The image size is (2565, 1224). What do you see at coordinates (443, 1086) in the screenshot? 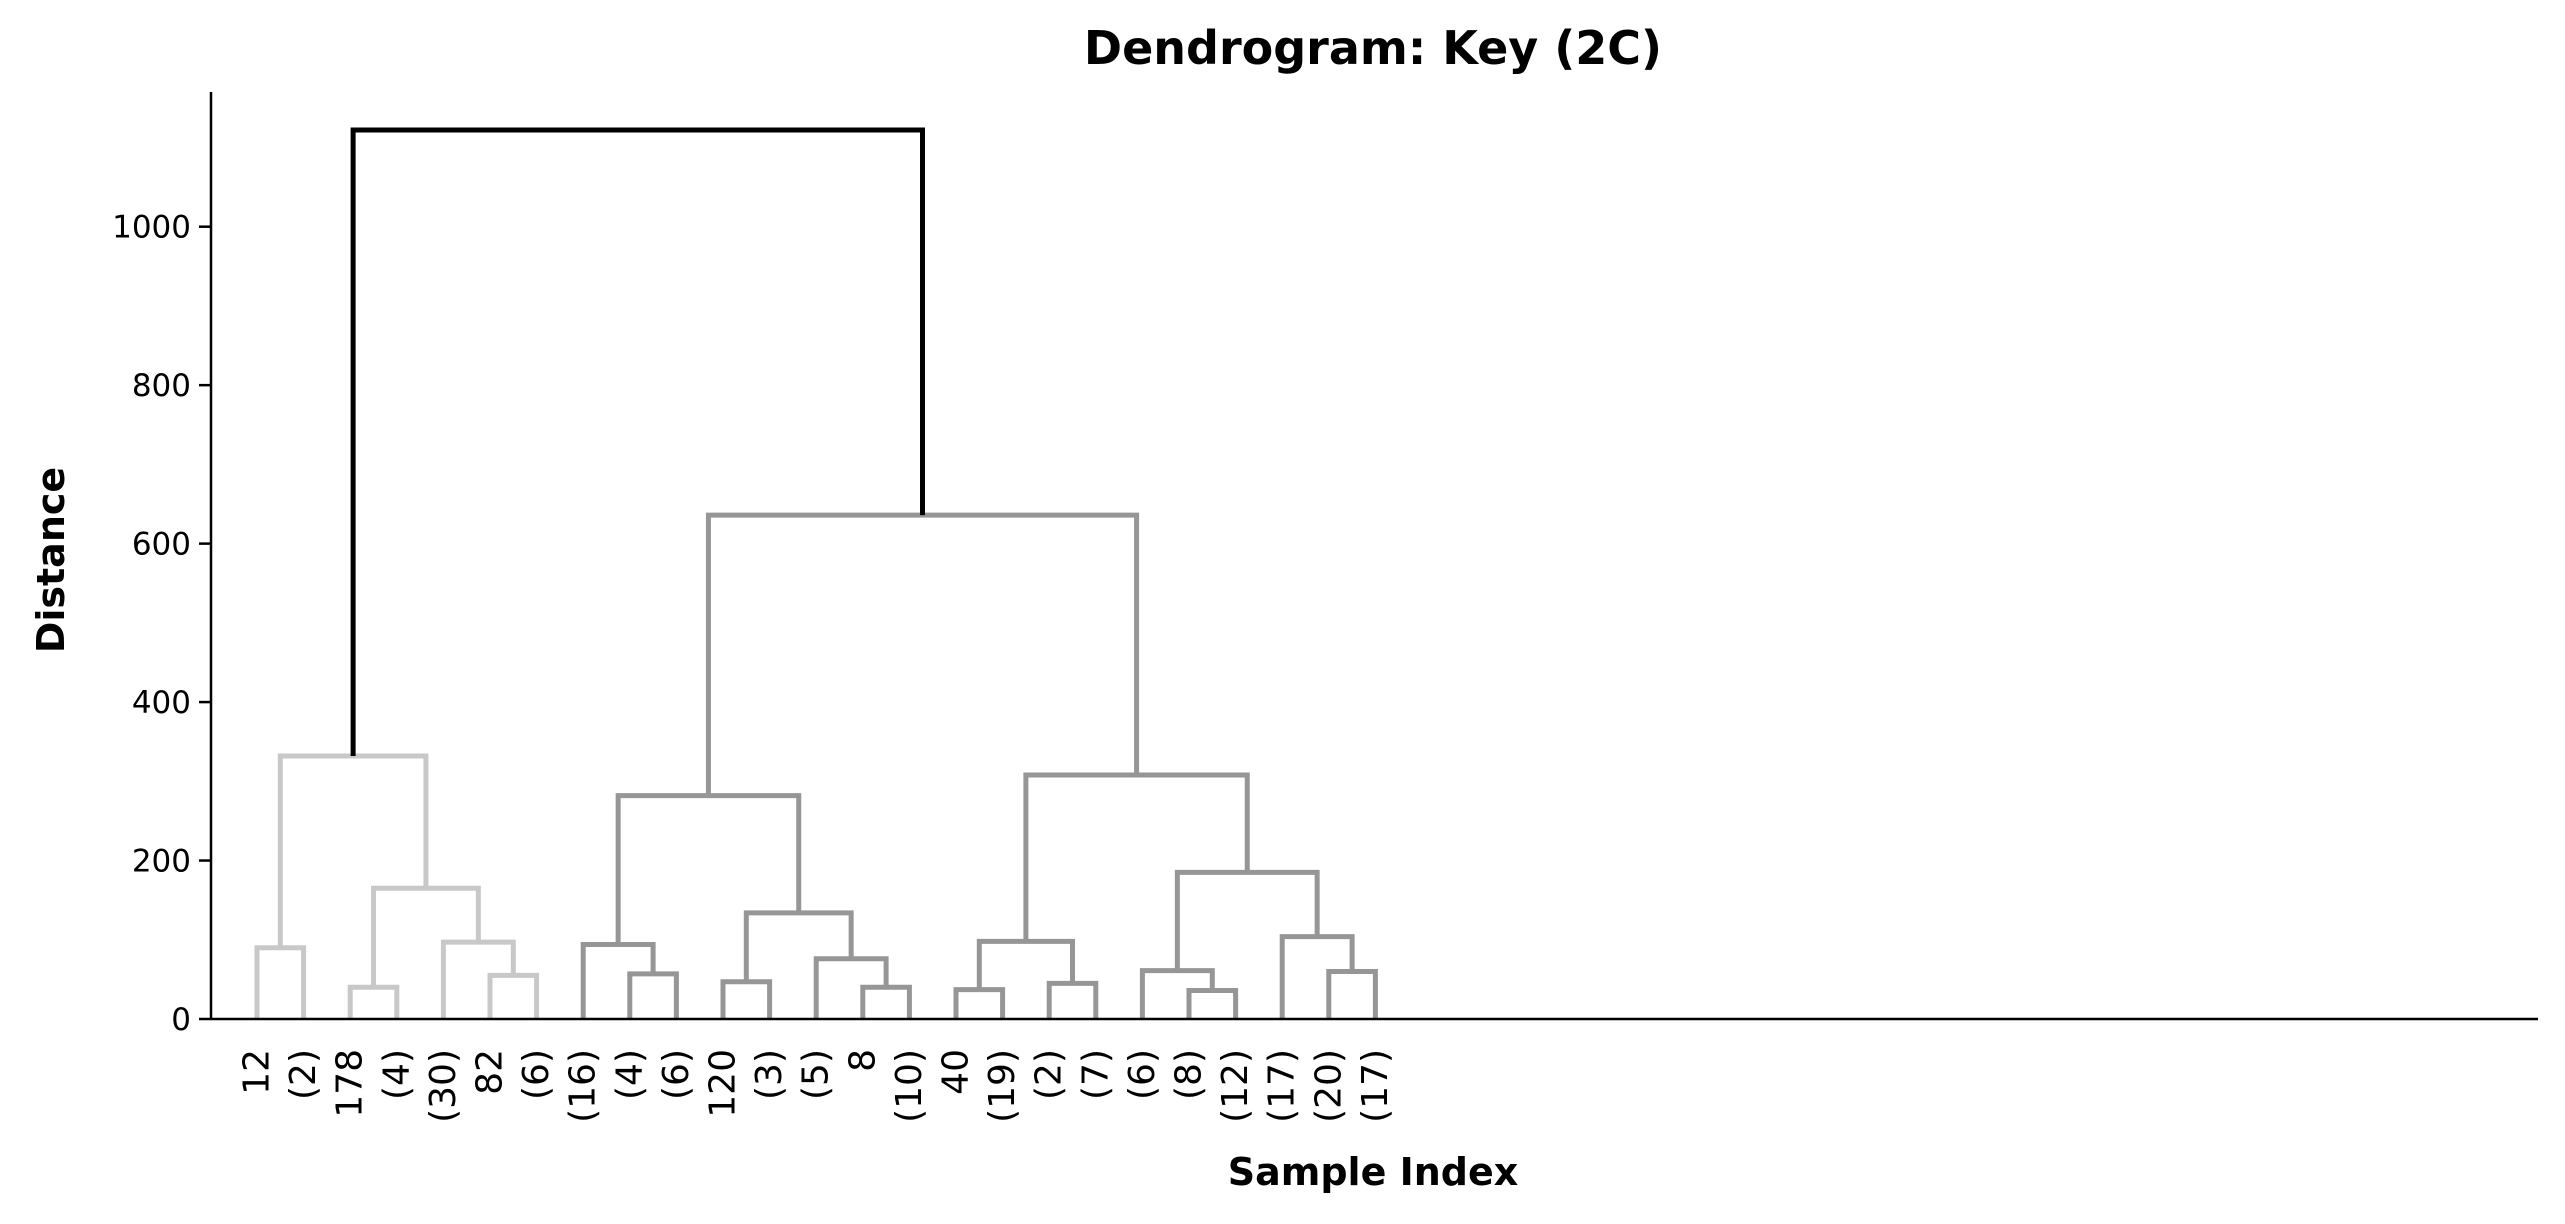
I see `leaf-label-4: (30)` at bounding box center [443, 1086].